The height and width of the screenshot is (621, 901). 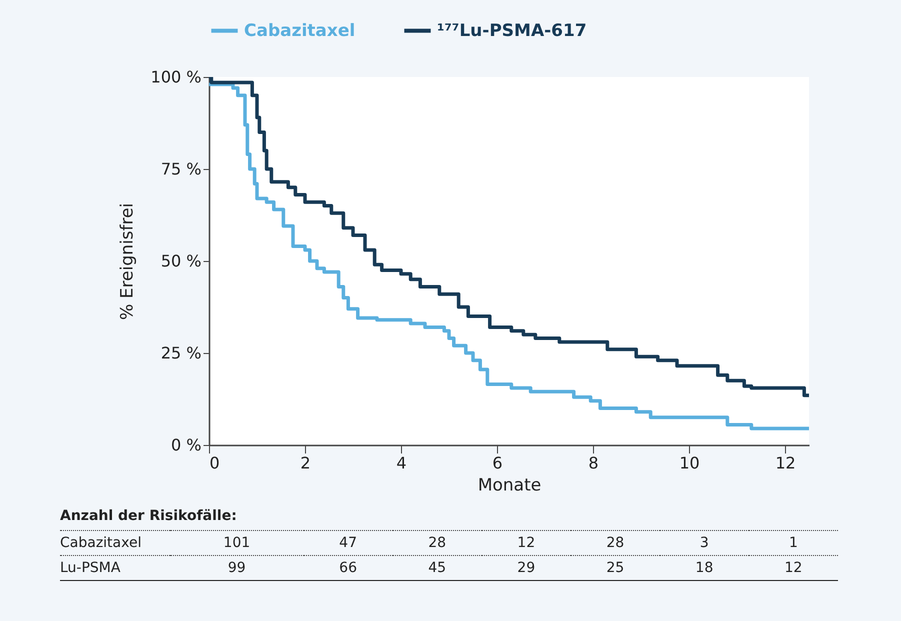 I want to click on text: 99, so click(x=237, y=568).